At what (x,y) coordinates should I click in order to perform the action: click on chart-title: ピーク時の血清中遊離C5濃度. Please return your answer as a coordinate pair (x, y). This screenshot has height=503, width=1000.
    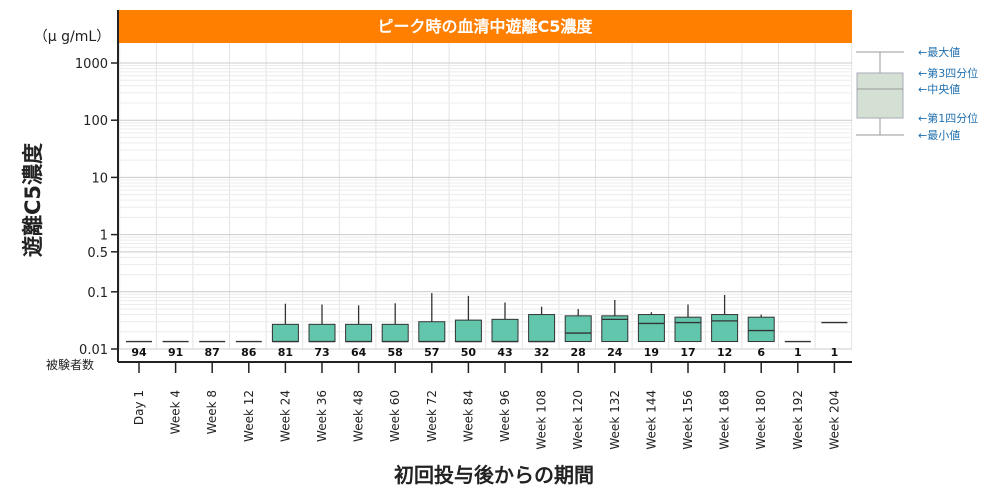
    Looking at the image, I should click on (486, 26).